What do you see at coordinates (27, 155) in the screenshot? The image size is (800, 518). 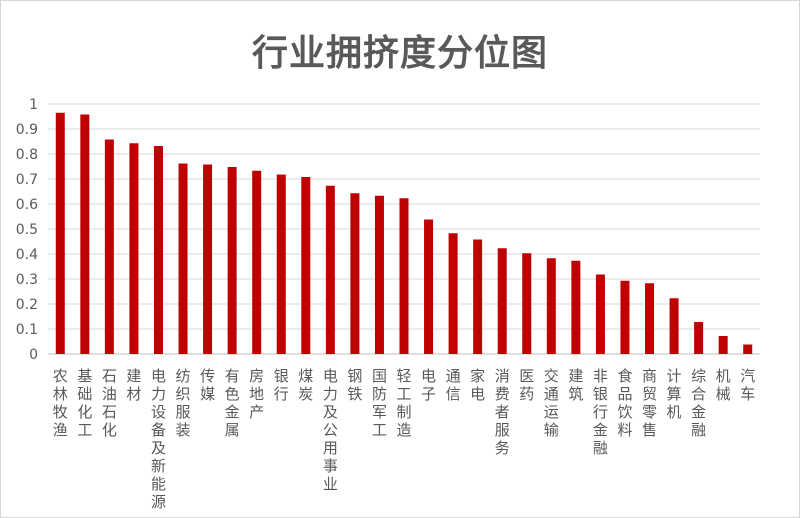 I see `y-tick-label: 0.8` at bounding box center [27, 155].